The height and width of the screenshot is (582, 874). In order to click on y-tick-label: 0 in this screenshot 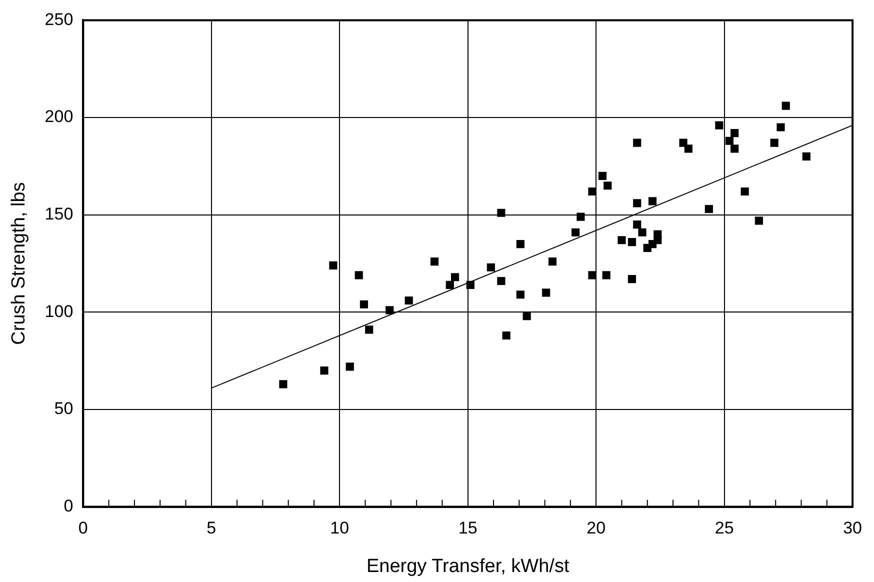, I will do `click(69, 506)`.